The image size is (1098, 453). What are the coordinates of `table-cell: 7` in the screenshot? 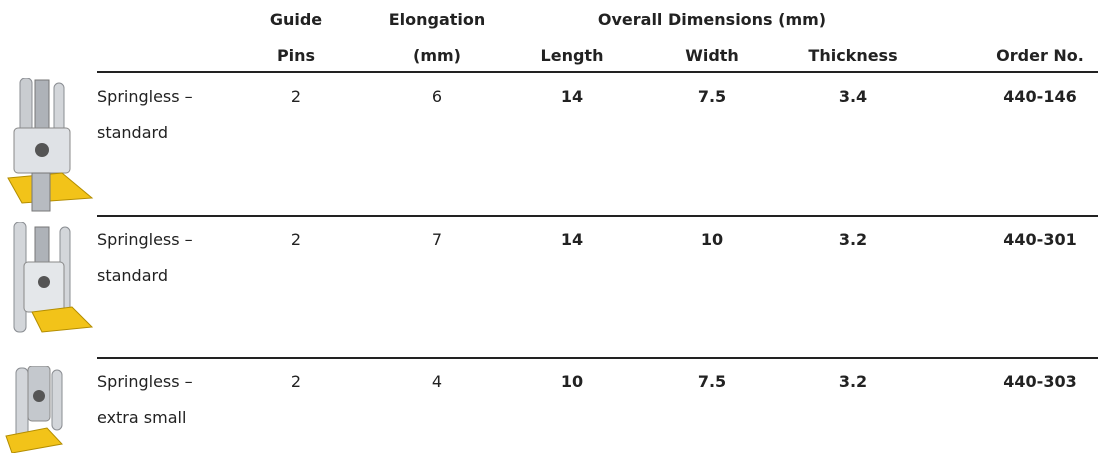 It's located at (437, 239).